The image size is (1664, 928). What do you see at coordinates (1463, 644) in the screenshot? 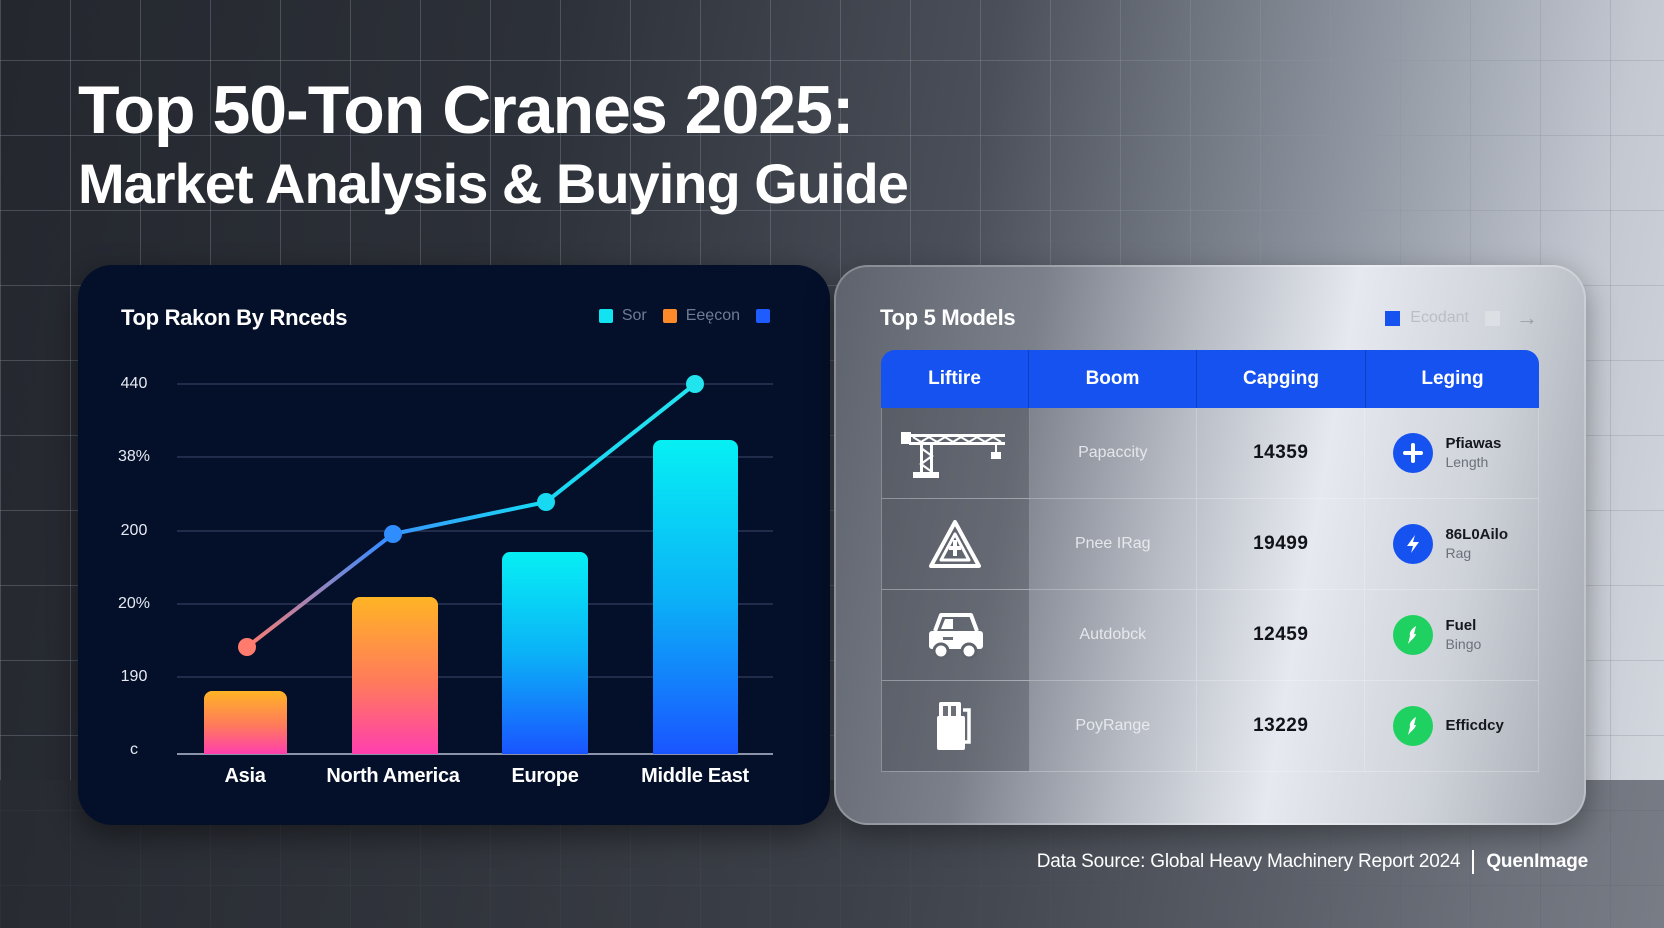
I see `metric-subtitle: Bingo` at bounding box center [1463, 644].